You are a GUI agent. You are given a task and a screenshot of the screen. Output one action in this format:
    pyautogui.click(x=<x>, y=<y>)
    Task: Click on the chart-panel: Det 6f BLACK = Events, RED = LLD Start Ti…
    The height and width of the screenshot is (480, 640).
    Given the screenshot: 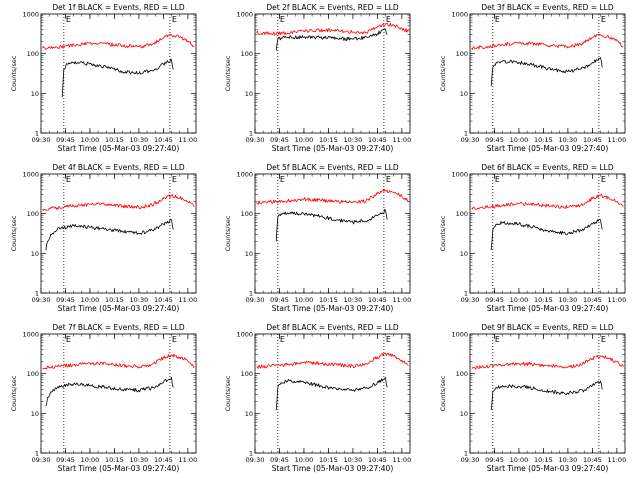 What is the action you would take?
    pyautogui.click(x=532, y=238)
    